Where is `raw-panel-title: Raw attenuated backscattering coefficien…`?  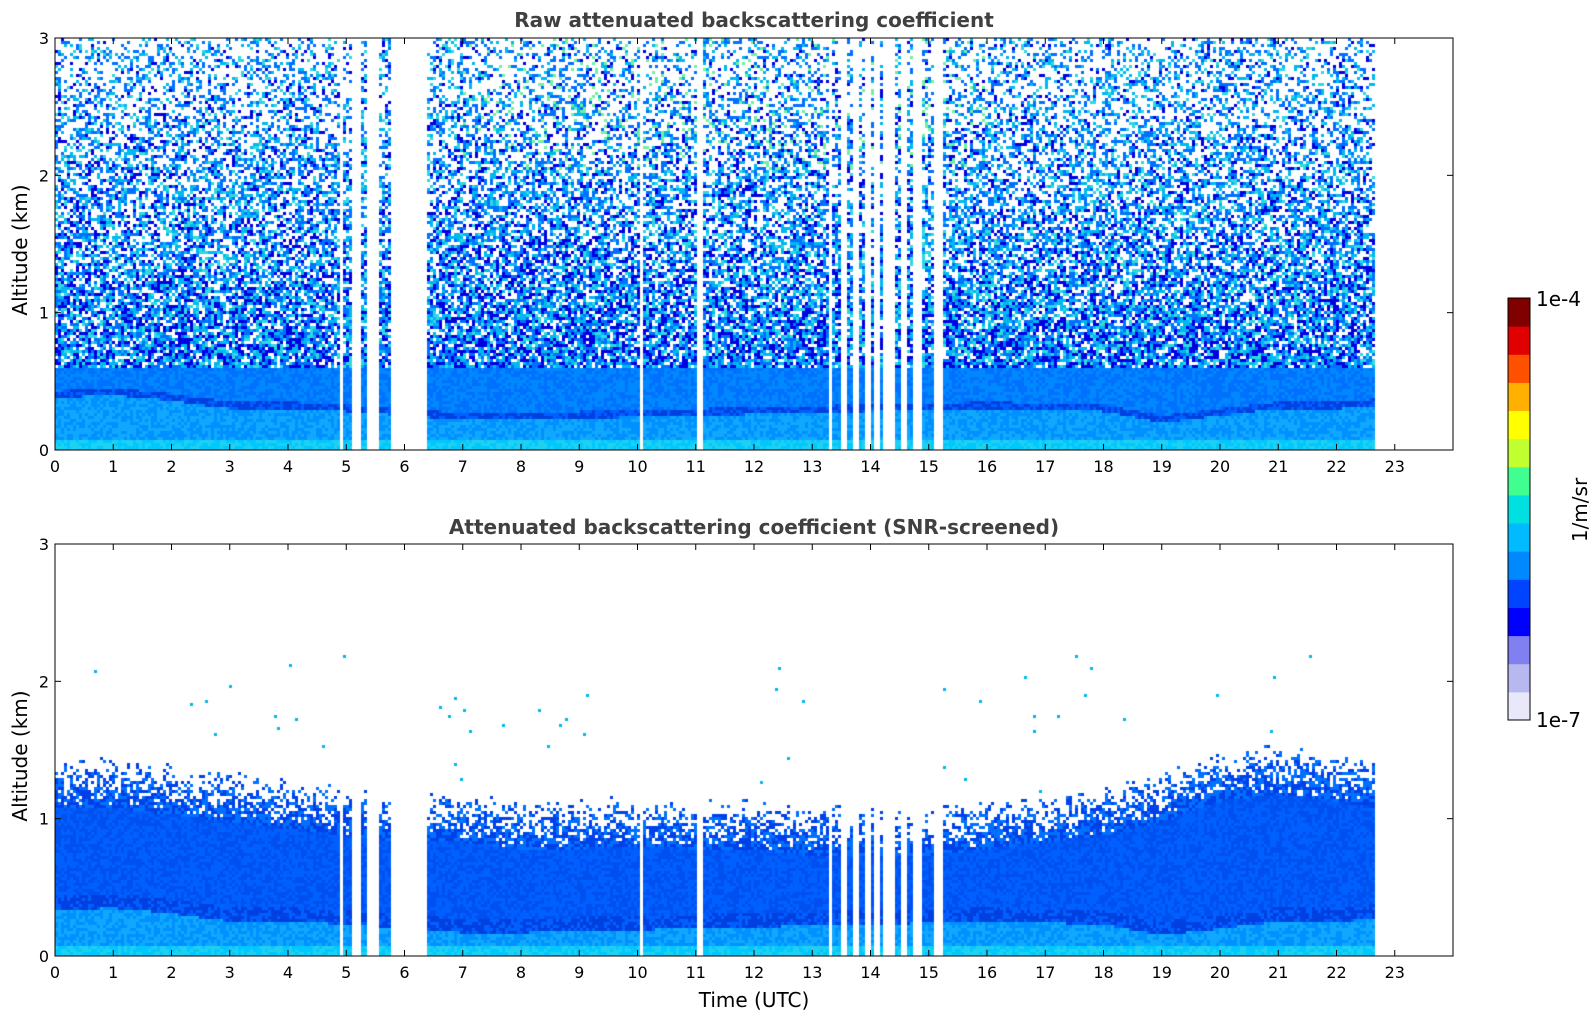
raw-panel-title: Raw attenuated backscattering coefficien… is located at coordinates (754, 20).